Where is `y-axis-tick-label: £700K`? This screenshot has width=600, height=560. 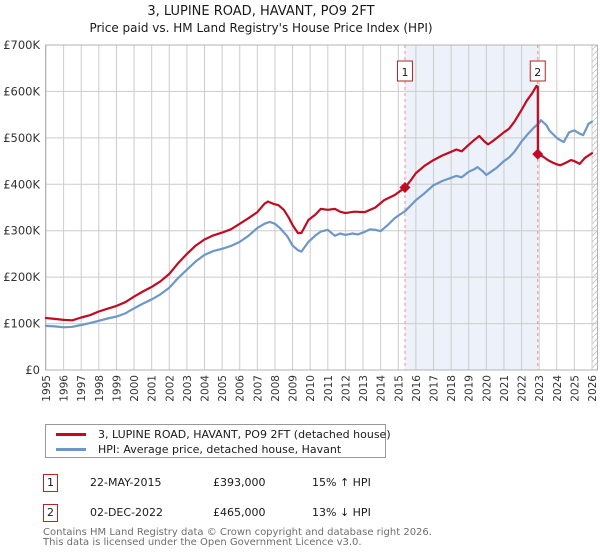 y-axis-tick-label: £700K is located at coordinates (21, 45).